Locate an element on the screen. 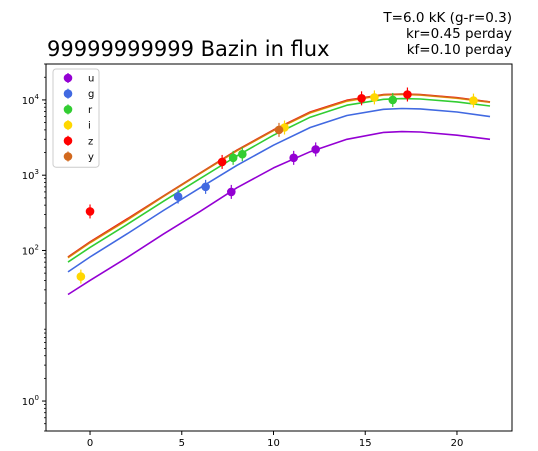 This screenshot has height=451, width=538. x-tick-label-10: 10 is located at coordinates (273, 443).